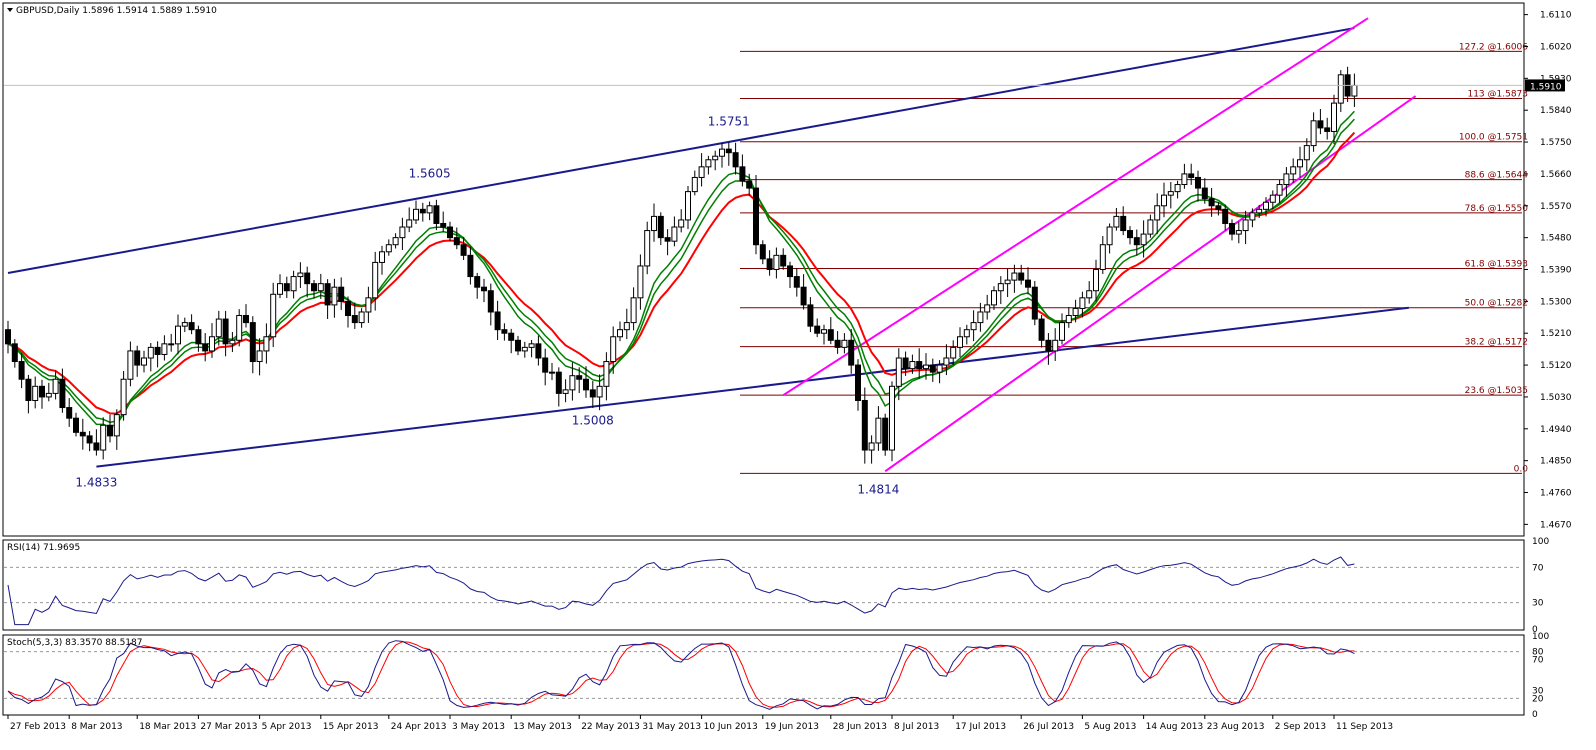 This screenshot has height=750, width=1596. Describe the element at coordinates (610, 727) in the screenshot. I see `time-tick-label: 22 May 2013` at that location.